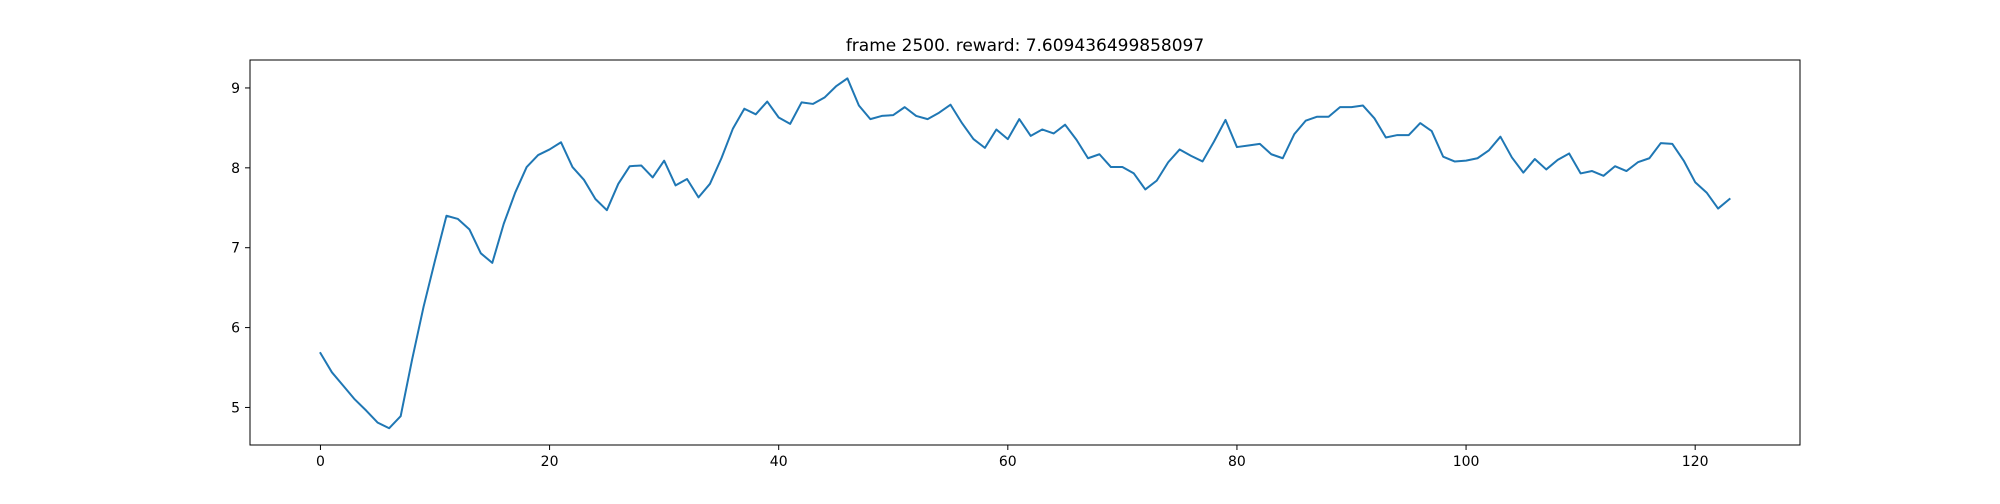 The height and width of the screenshot is (504, 2000). Describe the element at coordinates (235, 329) in the screenshot. I see `y-tick-label: 6` at that location.